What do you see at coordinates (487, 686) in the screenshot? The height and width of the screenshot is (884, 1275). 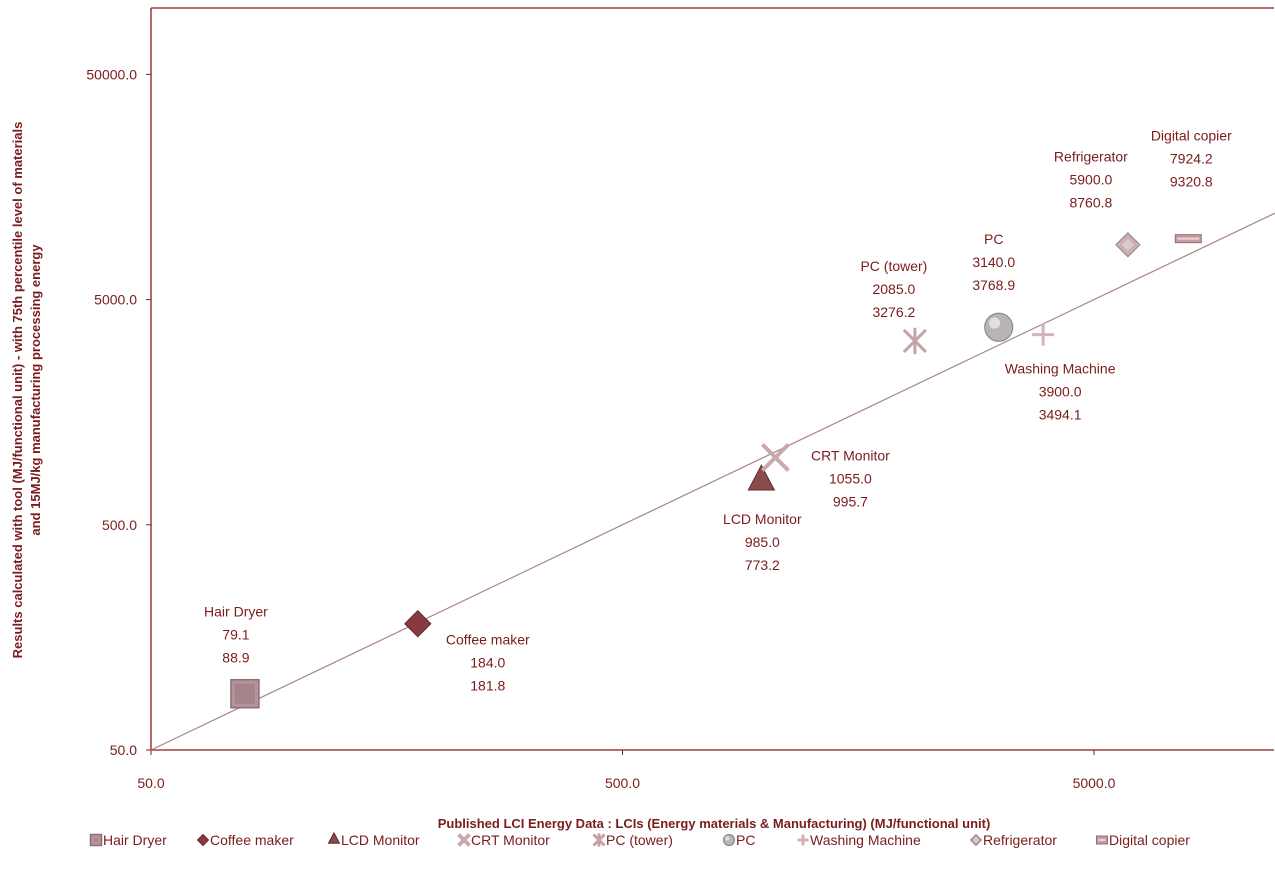 I see `point-label-y-value: 181.8` at bounding box center [487, 686].